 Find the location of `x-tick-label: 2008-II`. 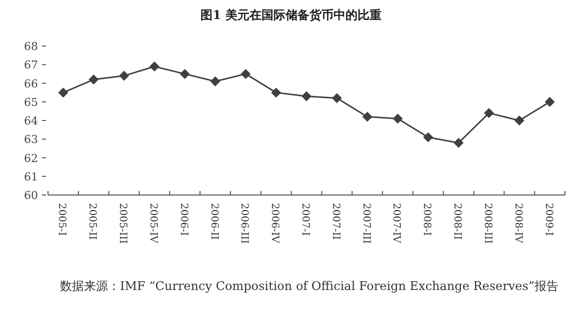

x-tick-label: 2008-II is located at coordinates (457, 221).